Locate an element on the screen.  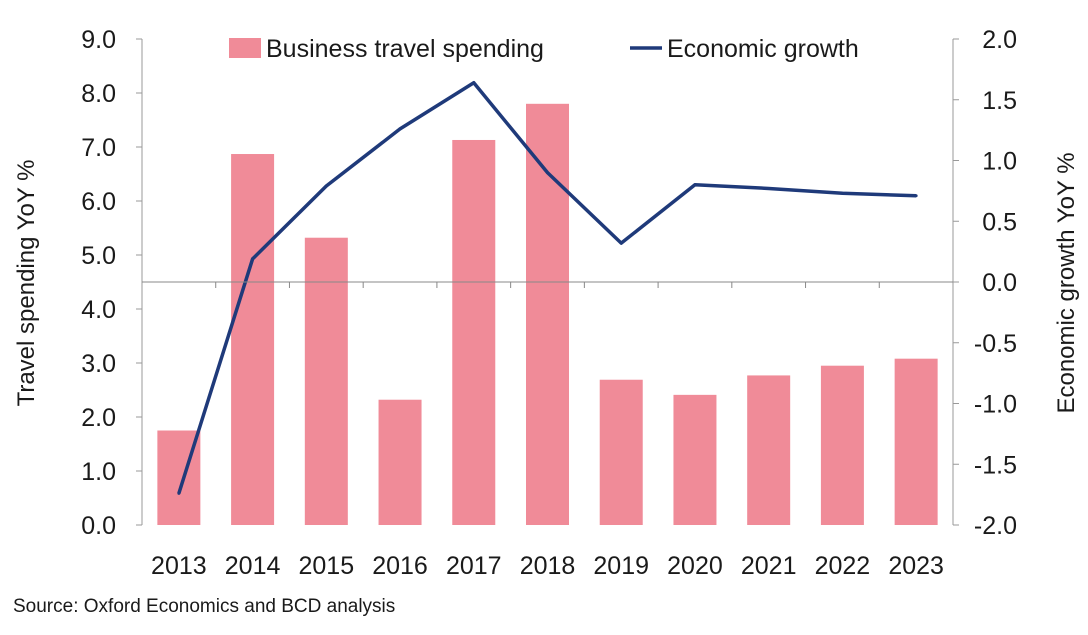
y-tick-label-left: 0.0 is located at coordinates (98, 526).